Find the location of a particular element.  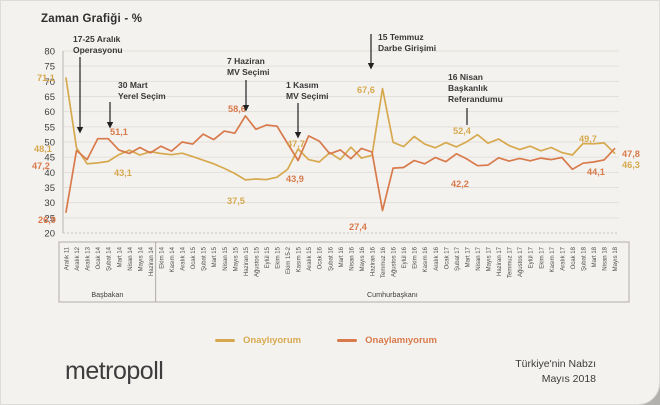

data-label: 47,2 is located at coordinates (41, 166).